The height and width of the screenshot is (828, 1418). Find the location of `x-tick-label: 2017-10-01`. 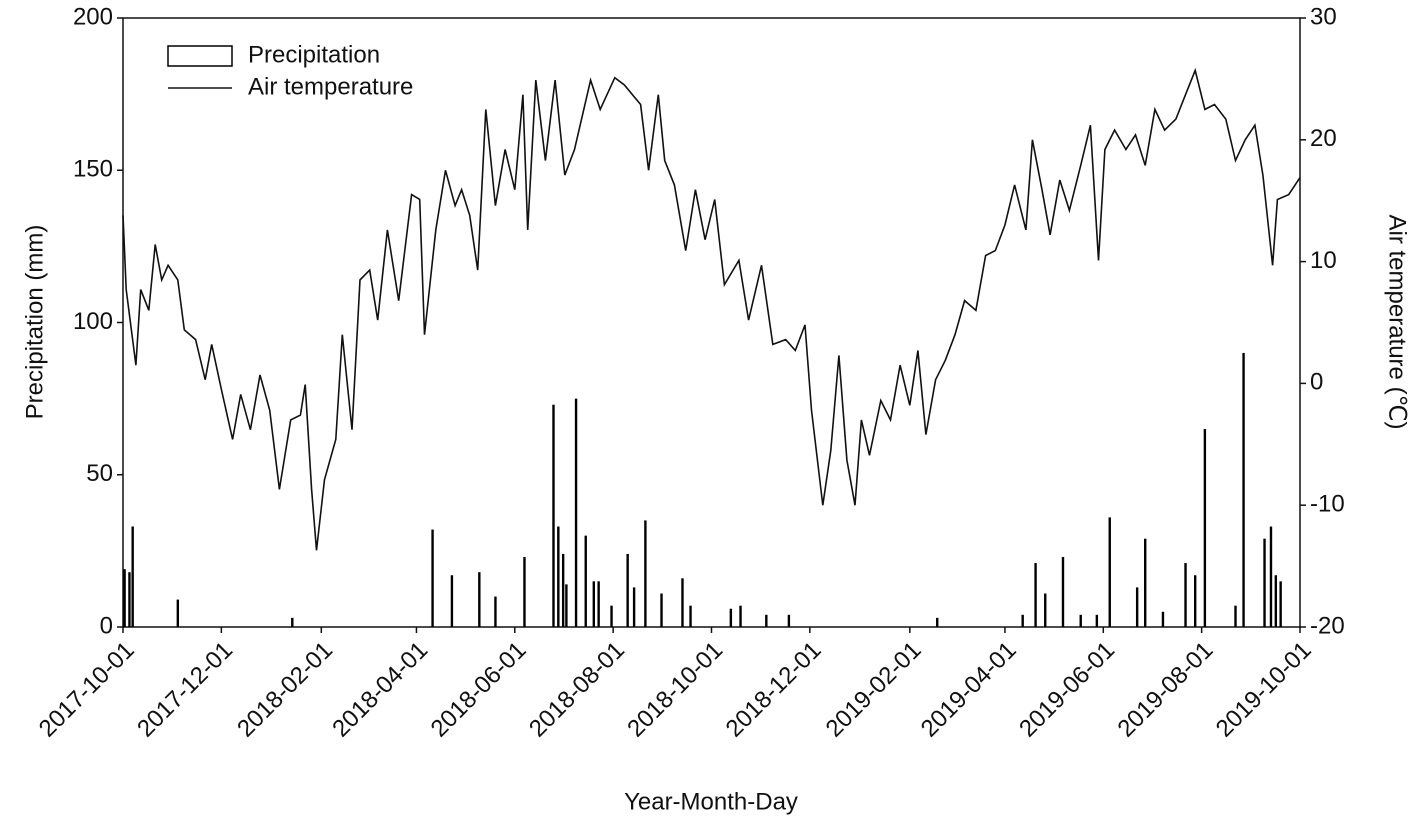

x-tick-label: 2017-10-01 is located at coordinates (87, 690).